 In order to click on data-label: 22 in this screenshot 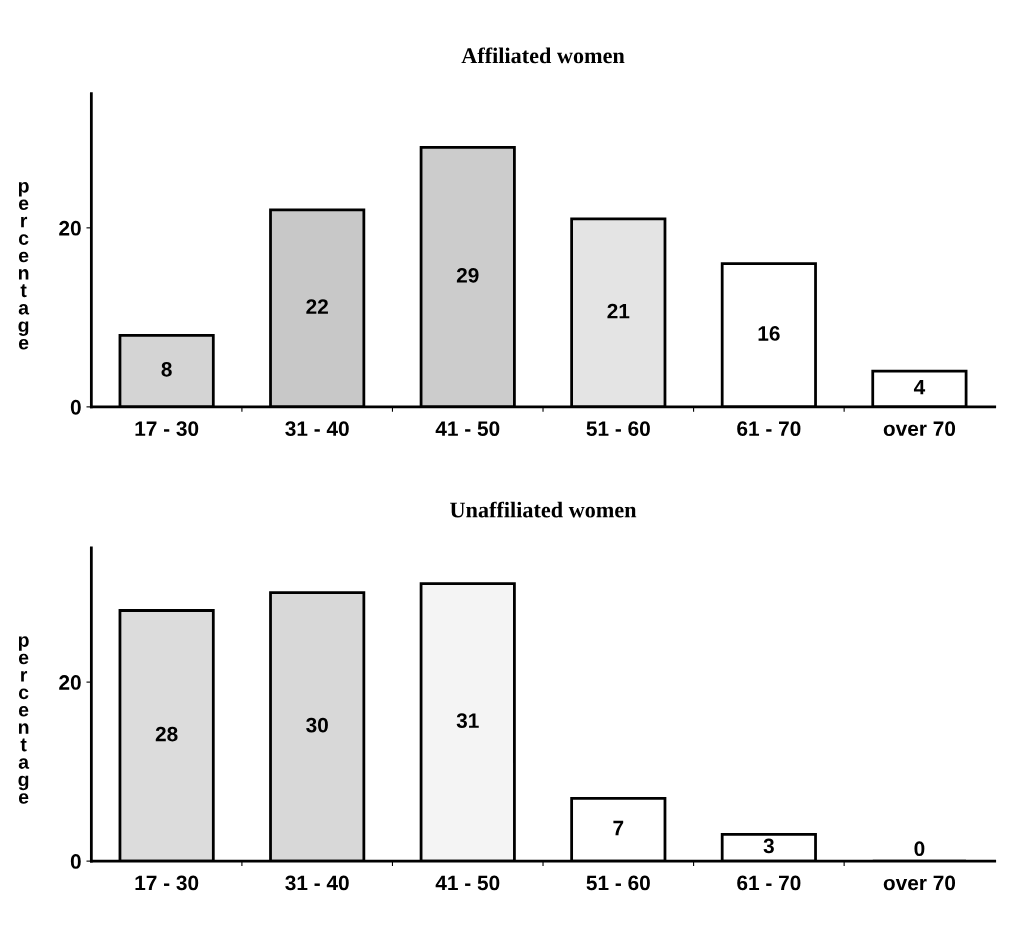, I will do `click(317, 306)`.